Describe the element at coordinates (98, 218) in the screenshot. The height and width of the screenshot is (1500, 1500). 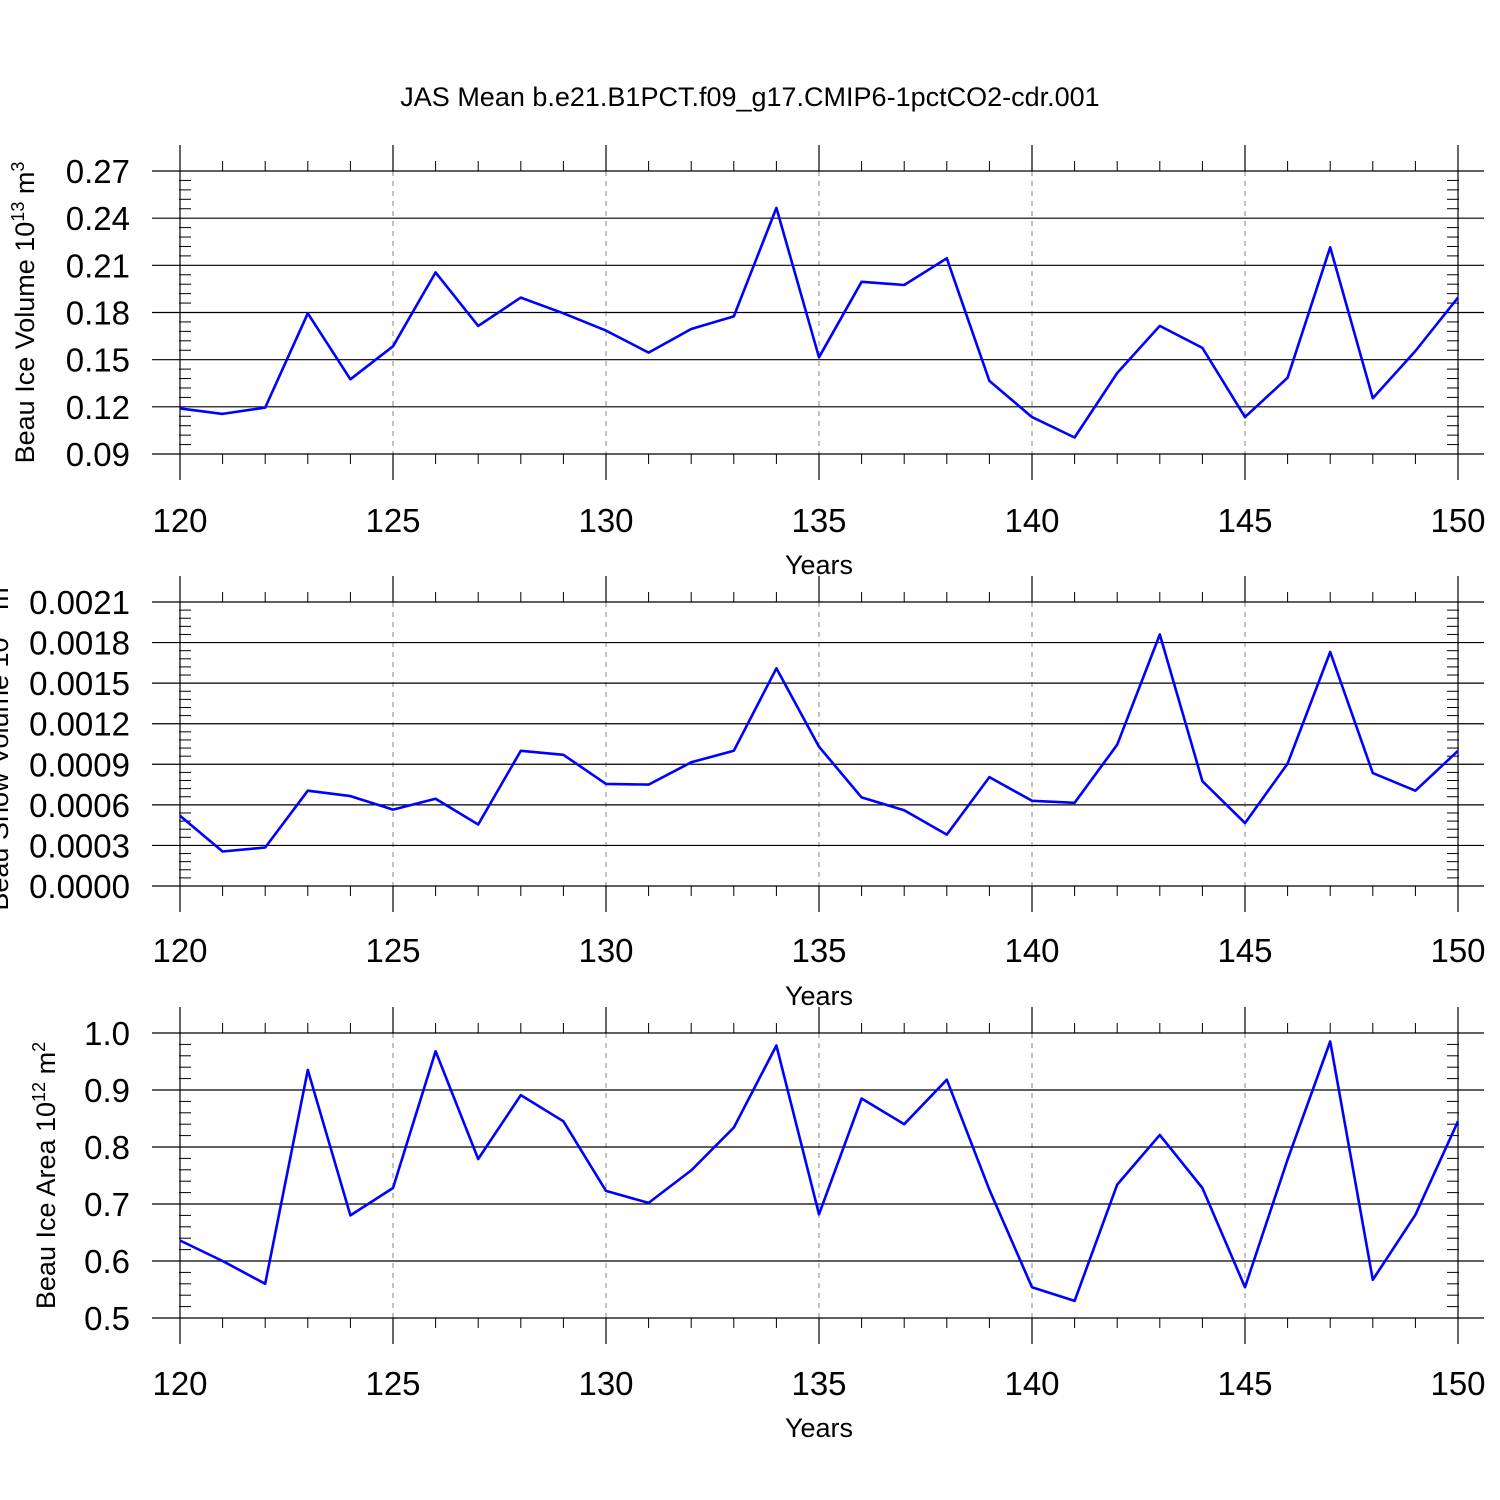
I see `y-tick-label: 0.24` at that location.